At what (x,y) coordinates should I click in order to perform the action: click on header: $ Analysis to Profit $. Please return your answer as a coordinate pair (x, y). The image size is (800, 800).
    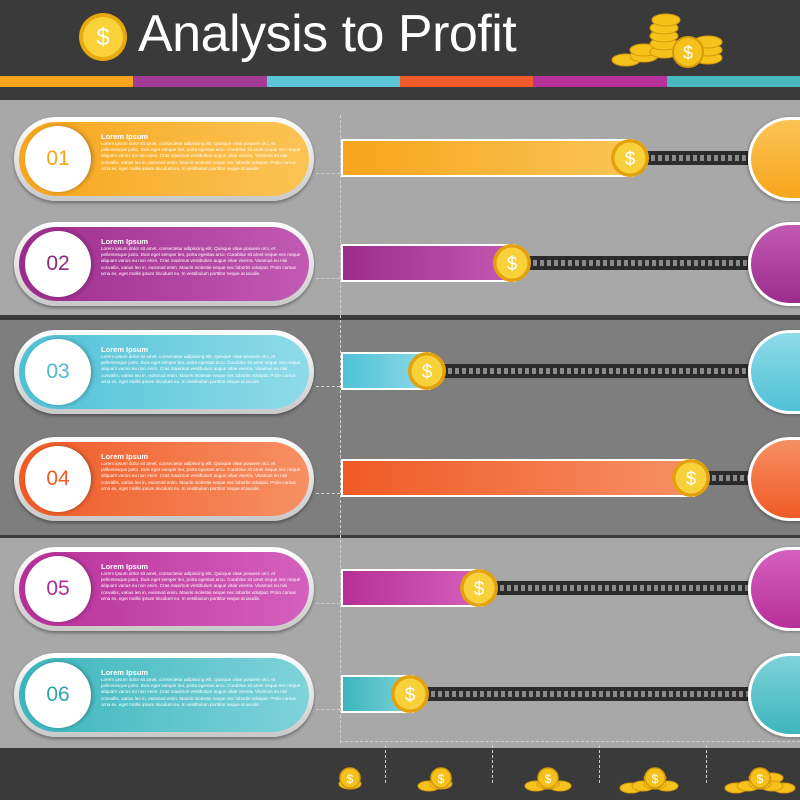
    Looking at the image, I should click on (400, 38).